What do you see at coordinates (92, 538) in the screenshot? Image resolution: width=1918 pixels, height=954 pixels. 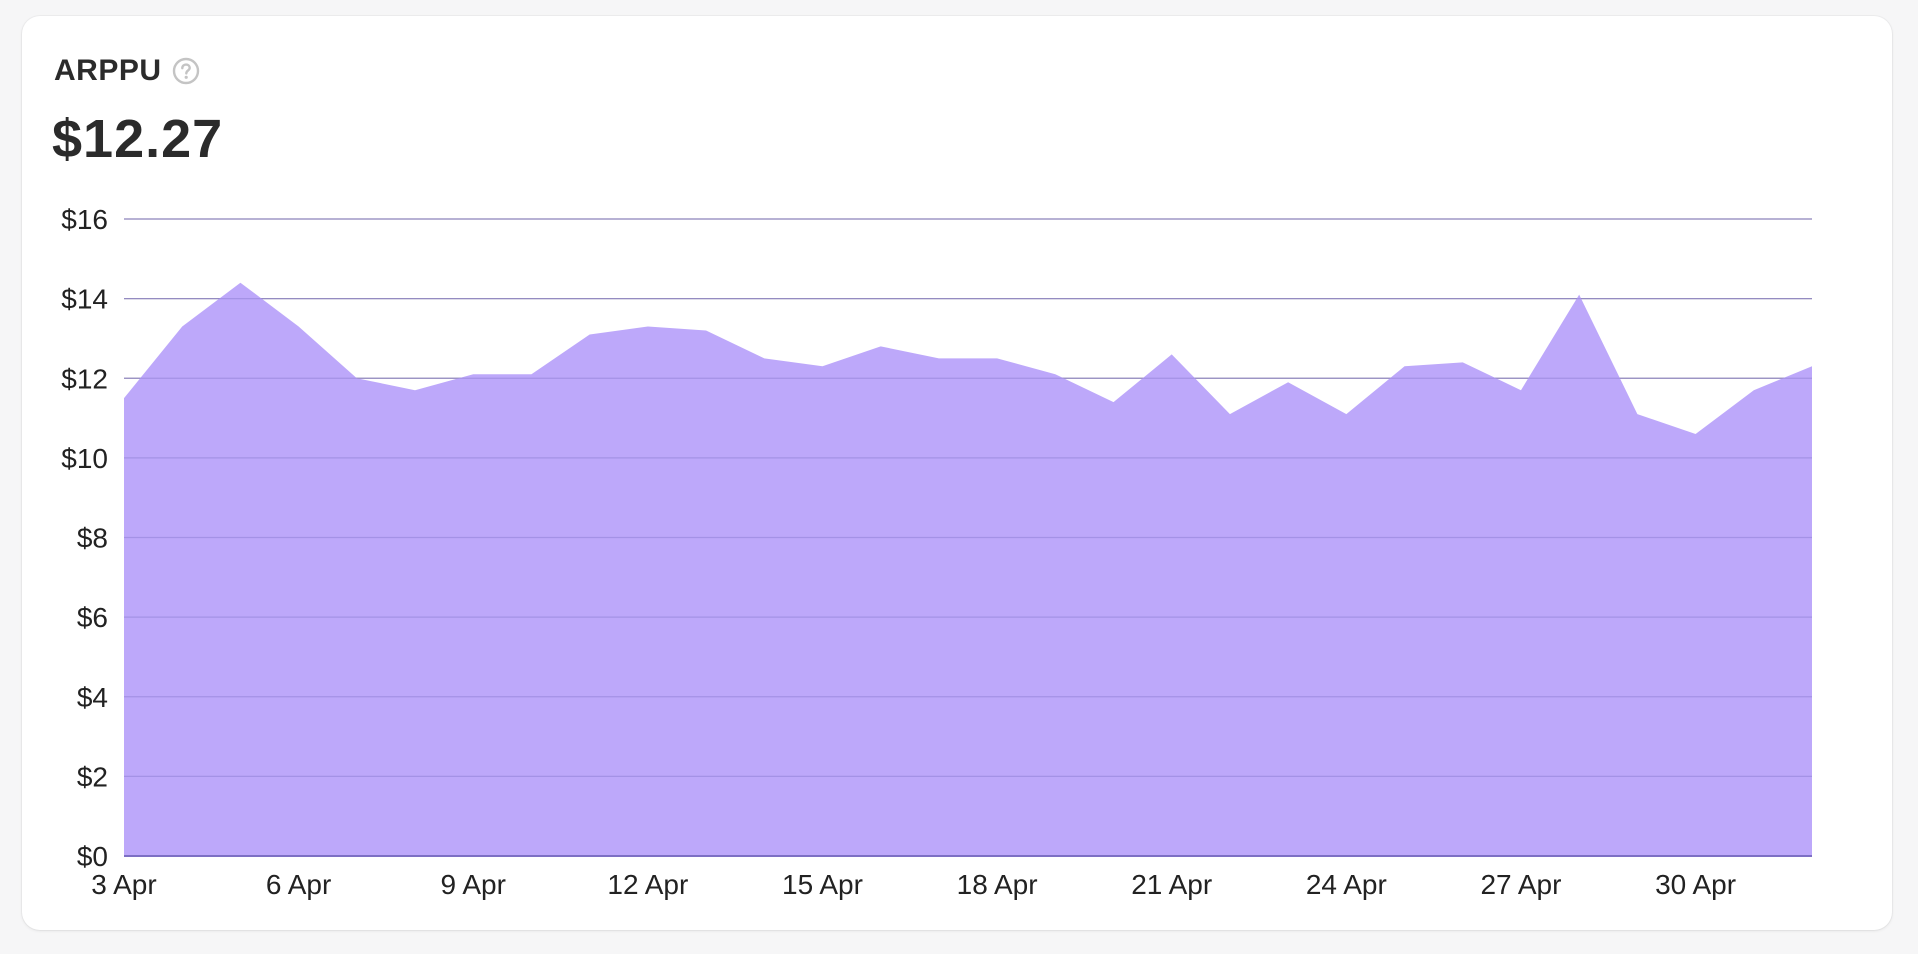 I see `y-tick-label: $8` at bounding box center [92, 538].